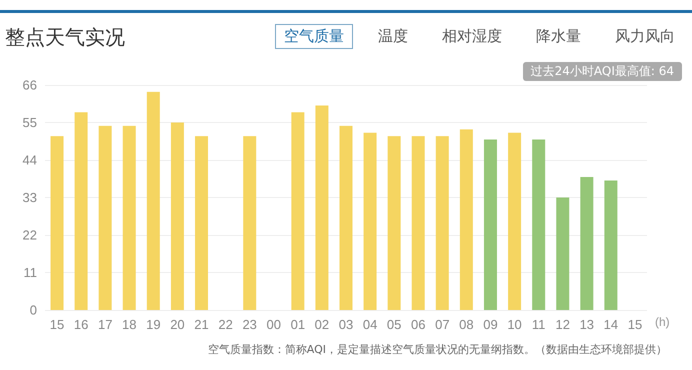 Image resolution: width=692 pixels, height=370 pixels. What do you see at coordinates (105, 324) in the screenshot?
I see `x-tick-label: 17` at bounding box center [105, 324].